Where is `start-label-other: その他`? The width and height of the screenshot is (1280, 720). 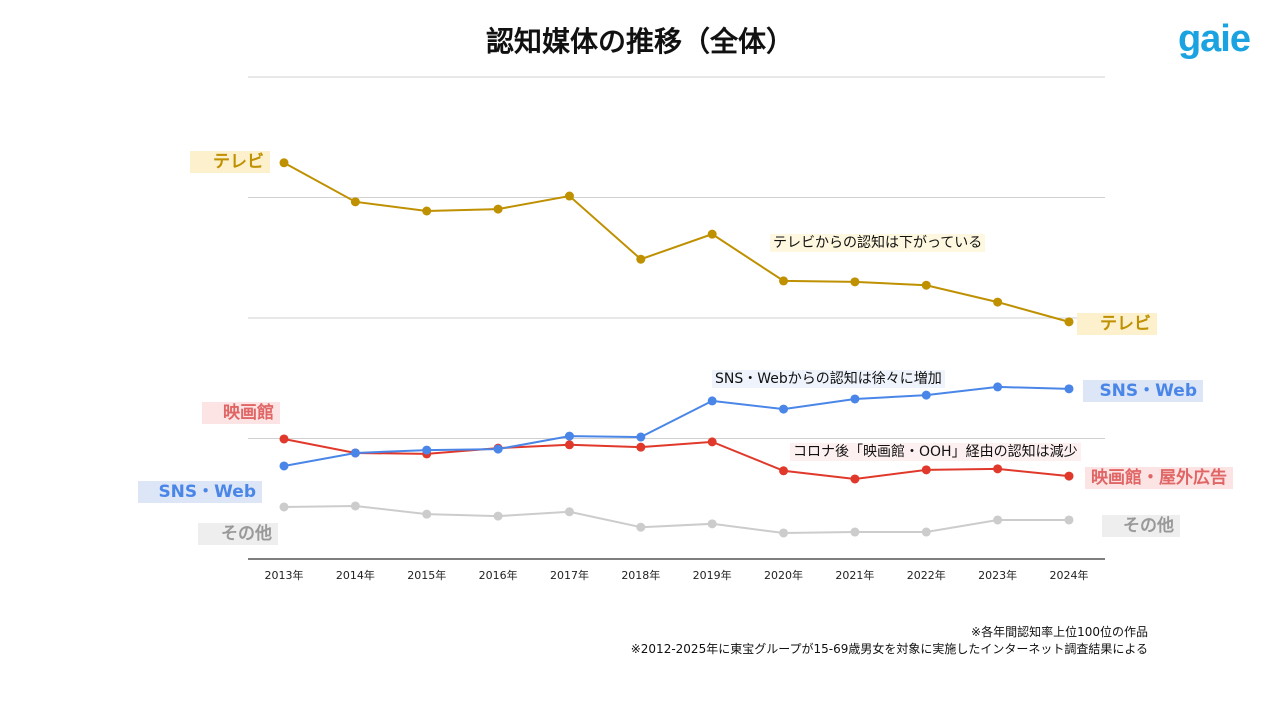 start-label-other: その他 is located at coordinates (238, 534).